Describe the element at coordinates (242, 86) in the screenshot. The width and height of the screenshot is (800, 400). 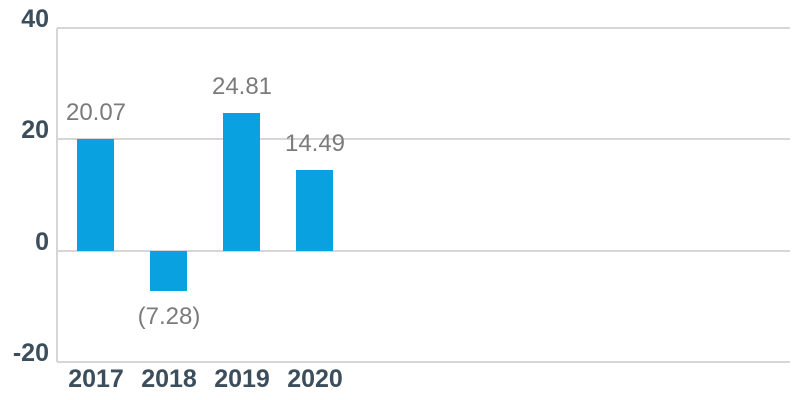
I see `data-label-2019: 24.81` at that location.